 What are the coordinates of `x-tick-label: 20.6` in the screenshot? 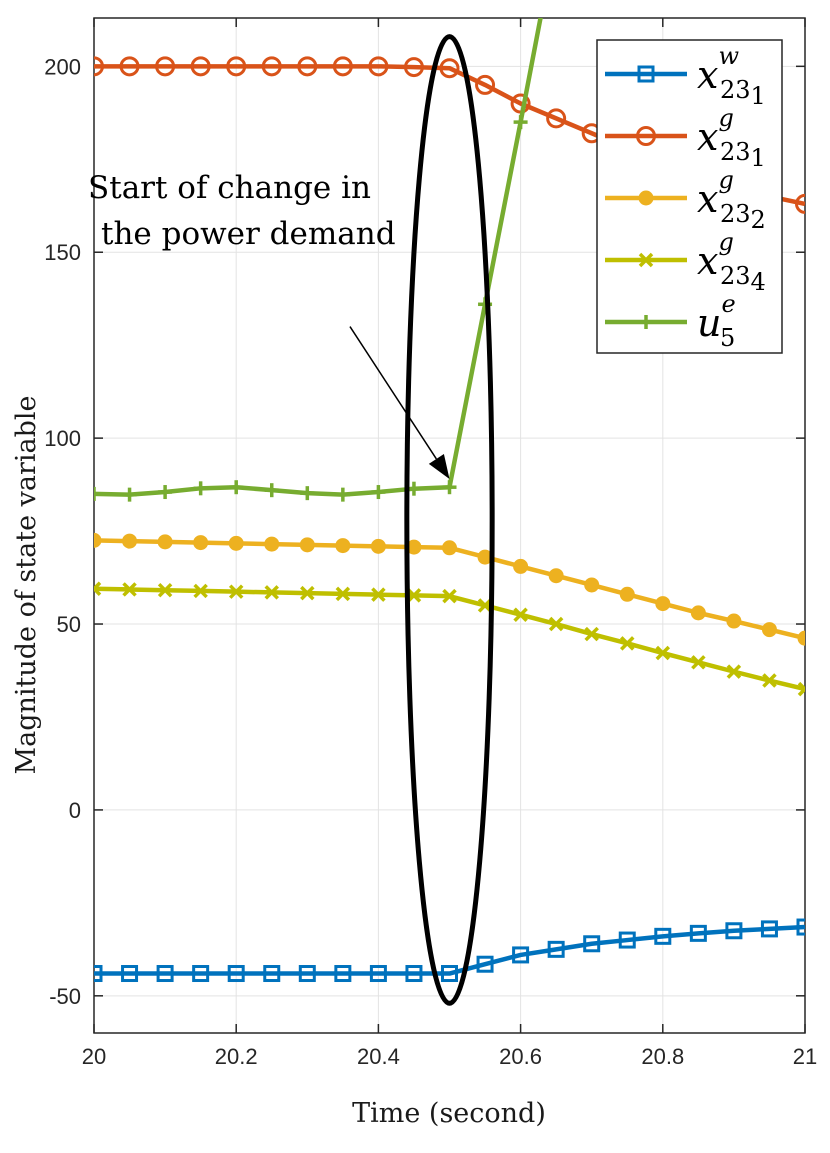 It's located at (520, 1056).